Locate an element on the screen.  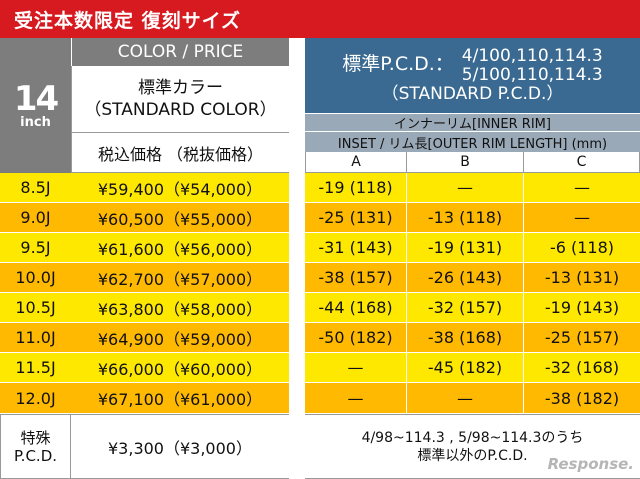
inset-c-cell: -6 (118) is located at coordinates (581, 248).